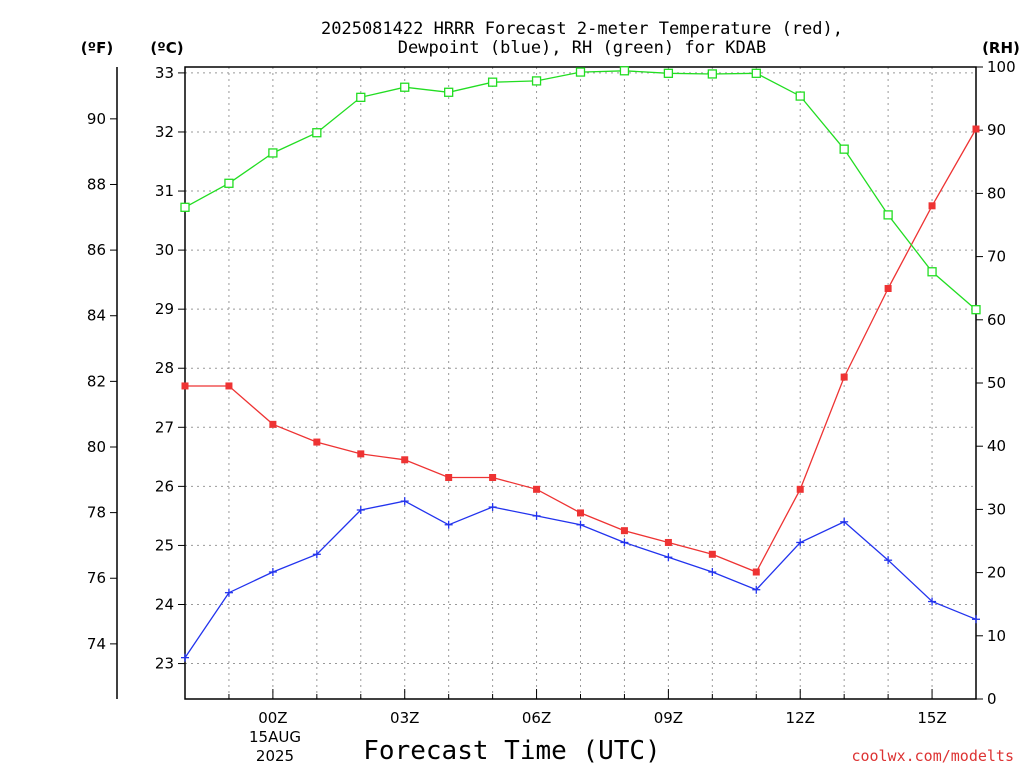 This screenshot has width=1024, height=768. What do you see at coordinates (996, 320) in the screenshot?
I see `rh-tick-label: 60` at bounding box center [996, 320].